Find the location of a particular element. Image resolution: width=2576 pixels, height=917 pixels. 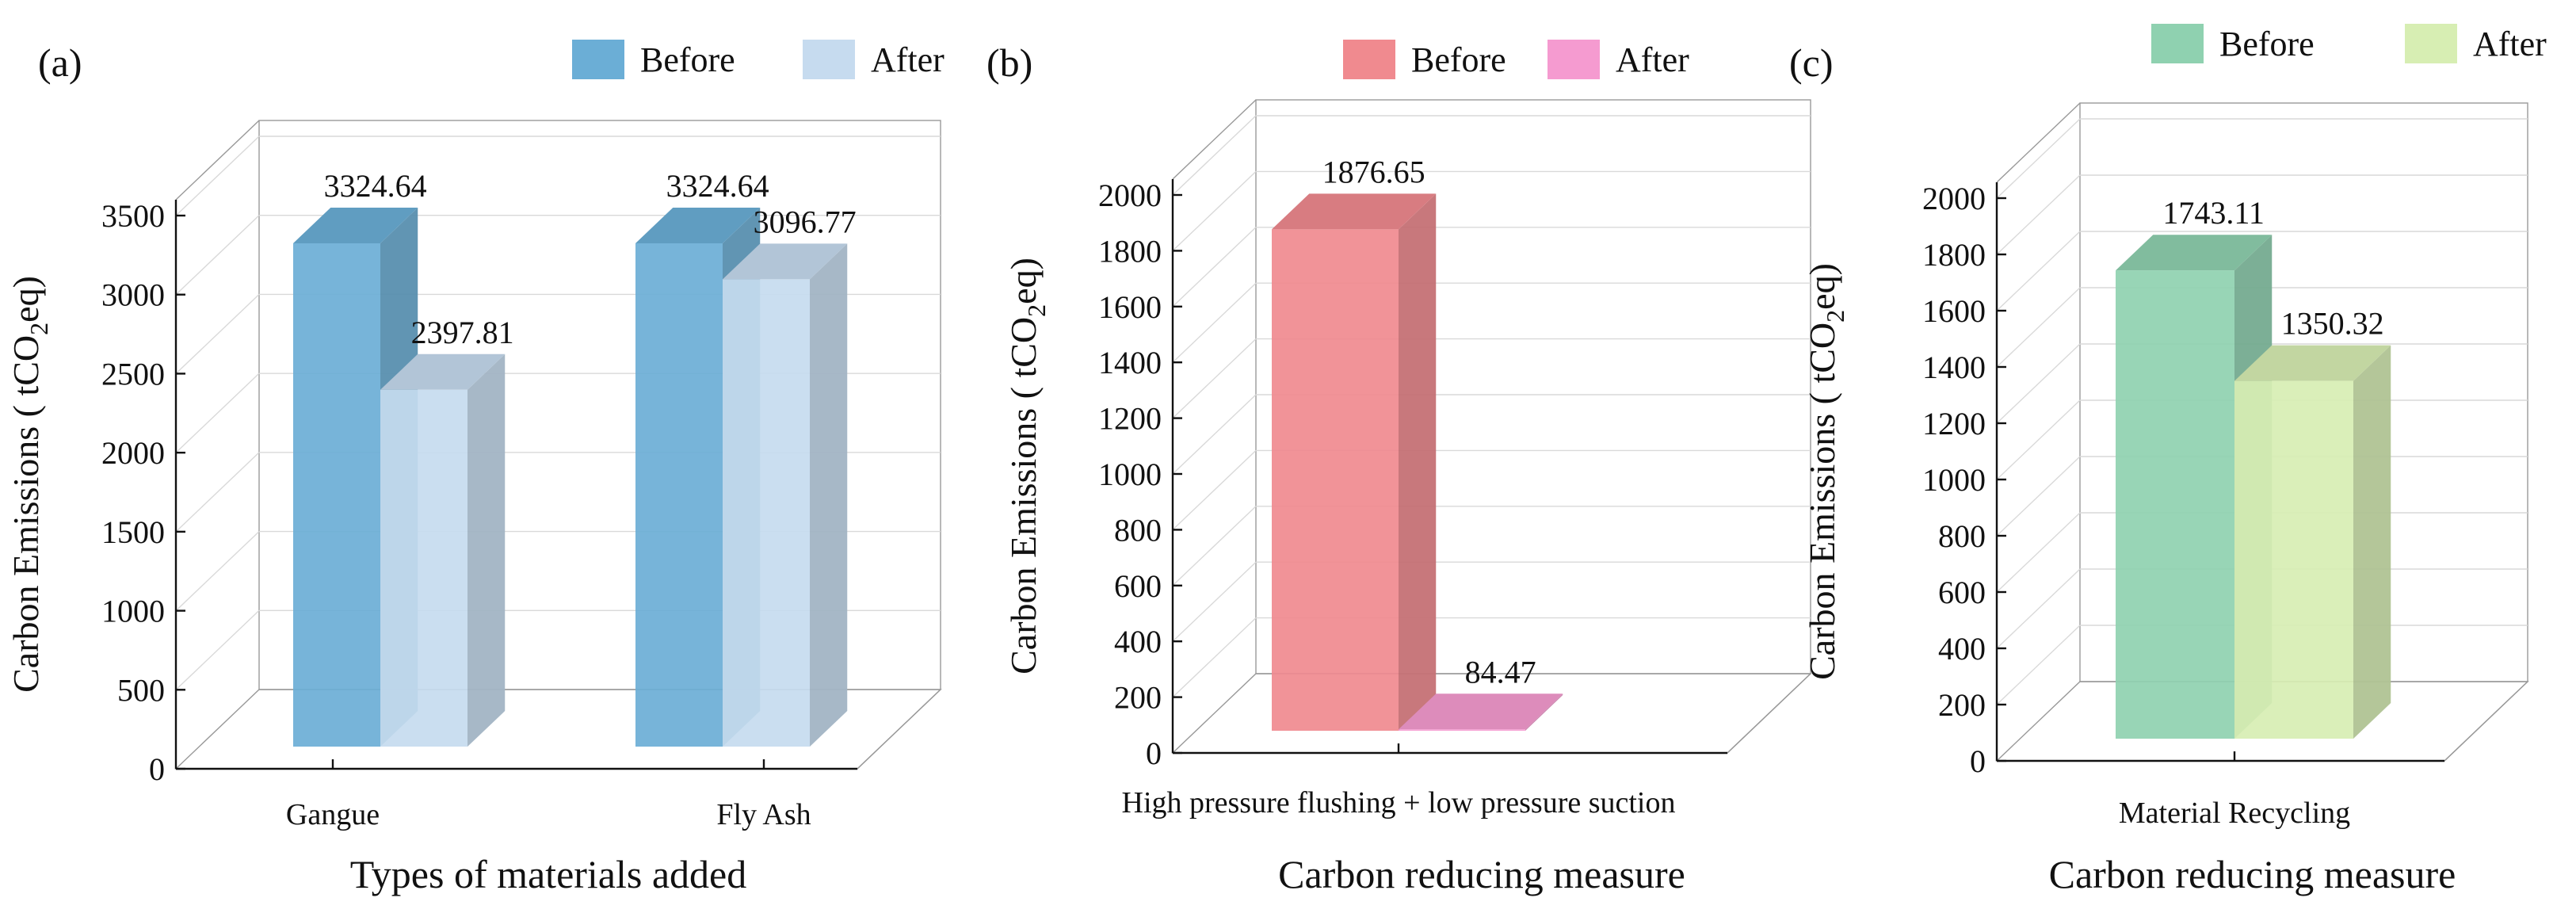

data-label: 3096.77 is located at coordinates (805, 221).